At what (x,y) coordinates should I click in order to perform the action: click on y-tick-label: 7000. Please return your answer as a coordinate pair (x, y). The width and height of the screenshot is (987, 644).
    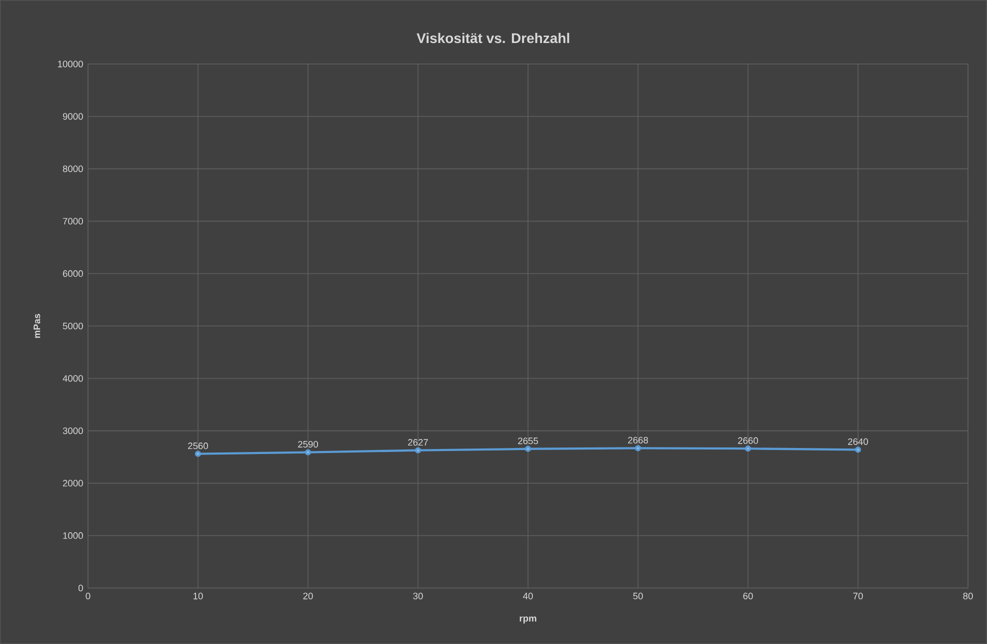
    Looking at the image, I should click on (73, 221).